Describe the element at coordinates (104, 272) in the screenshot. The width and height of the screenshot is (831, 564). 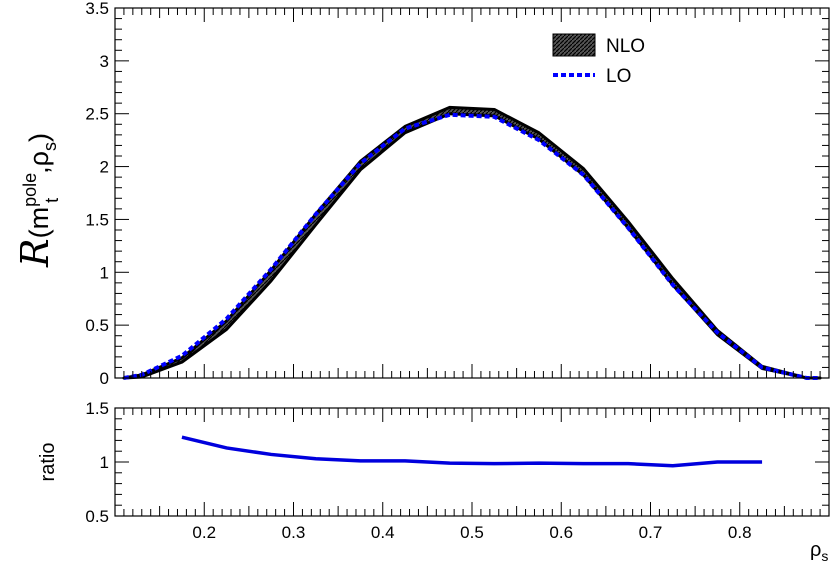
I see `main-y-tick-label: 1` at that location.